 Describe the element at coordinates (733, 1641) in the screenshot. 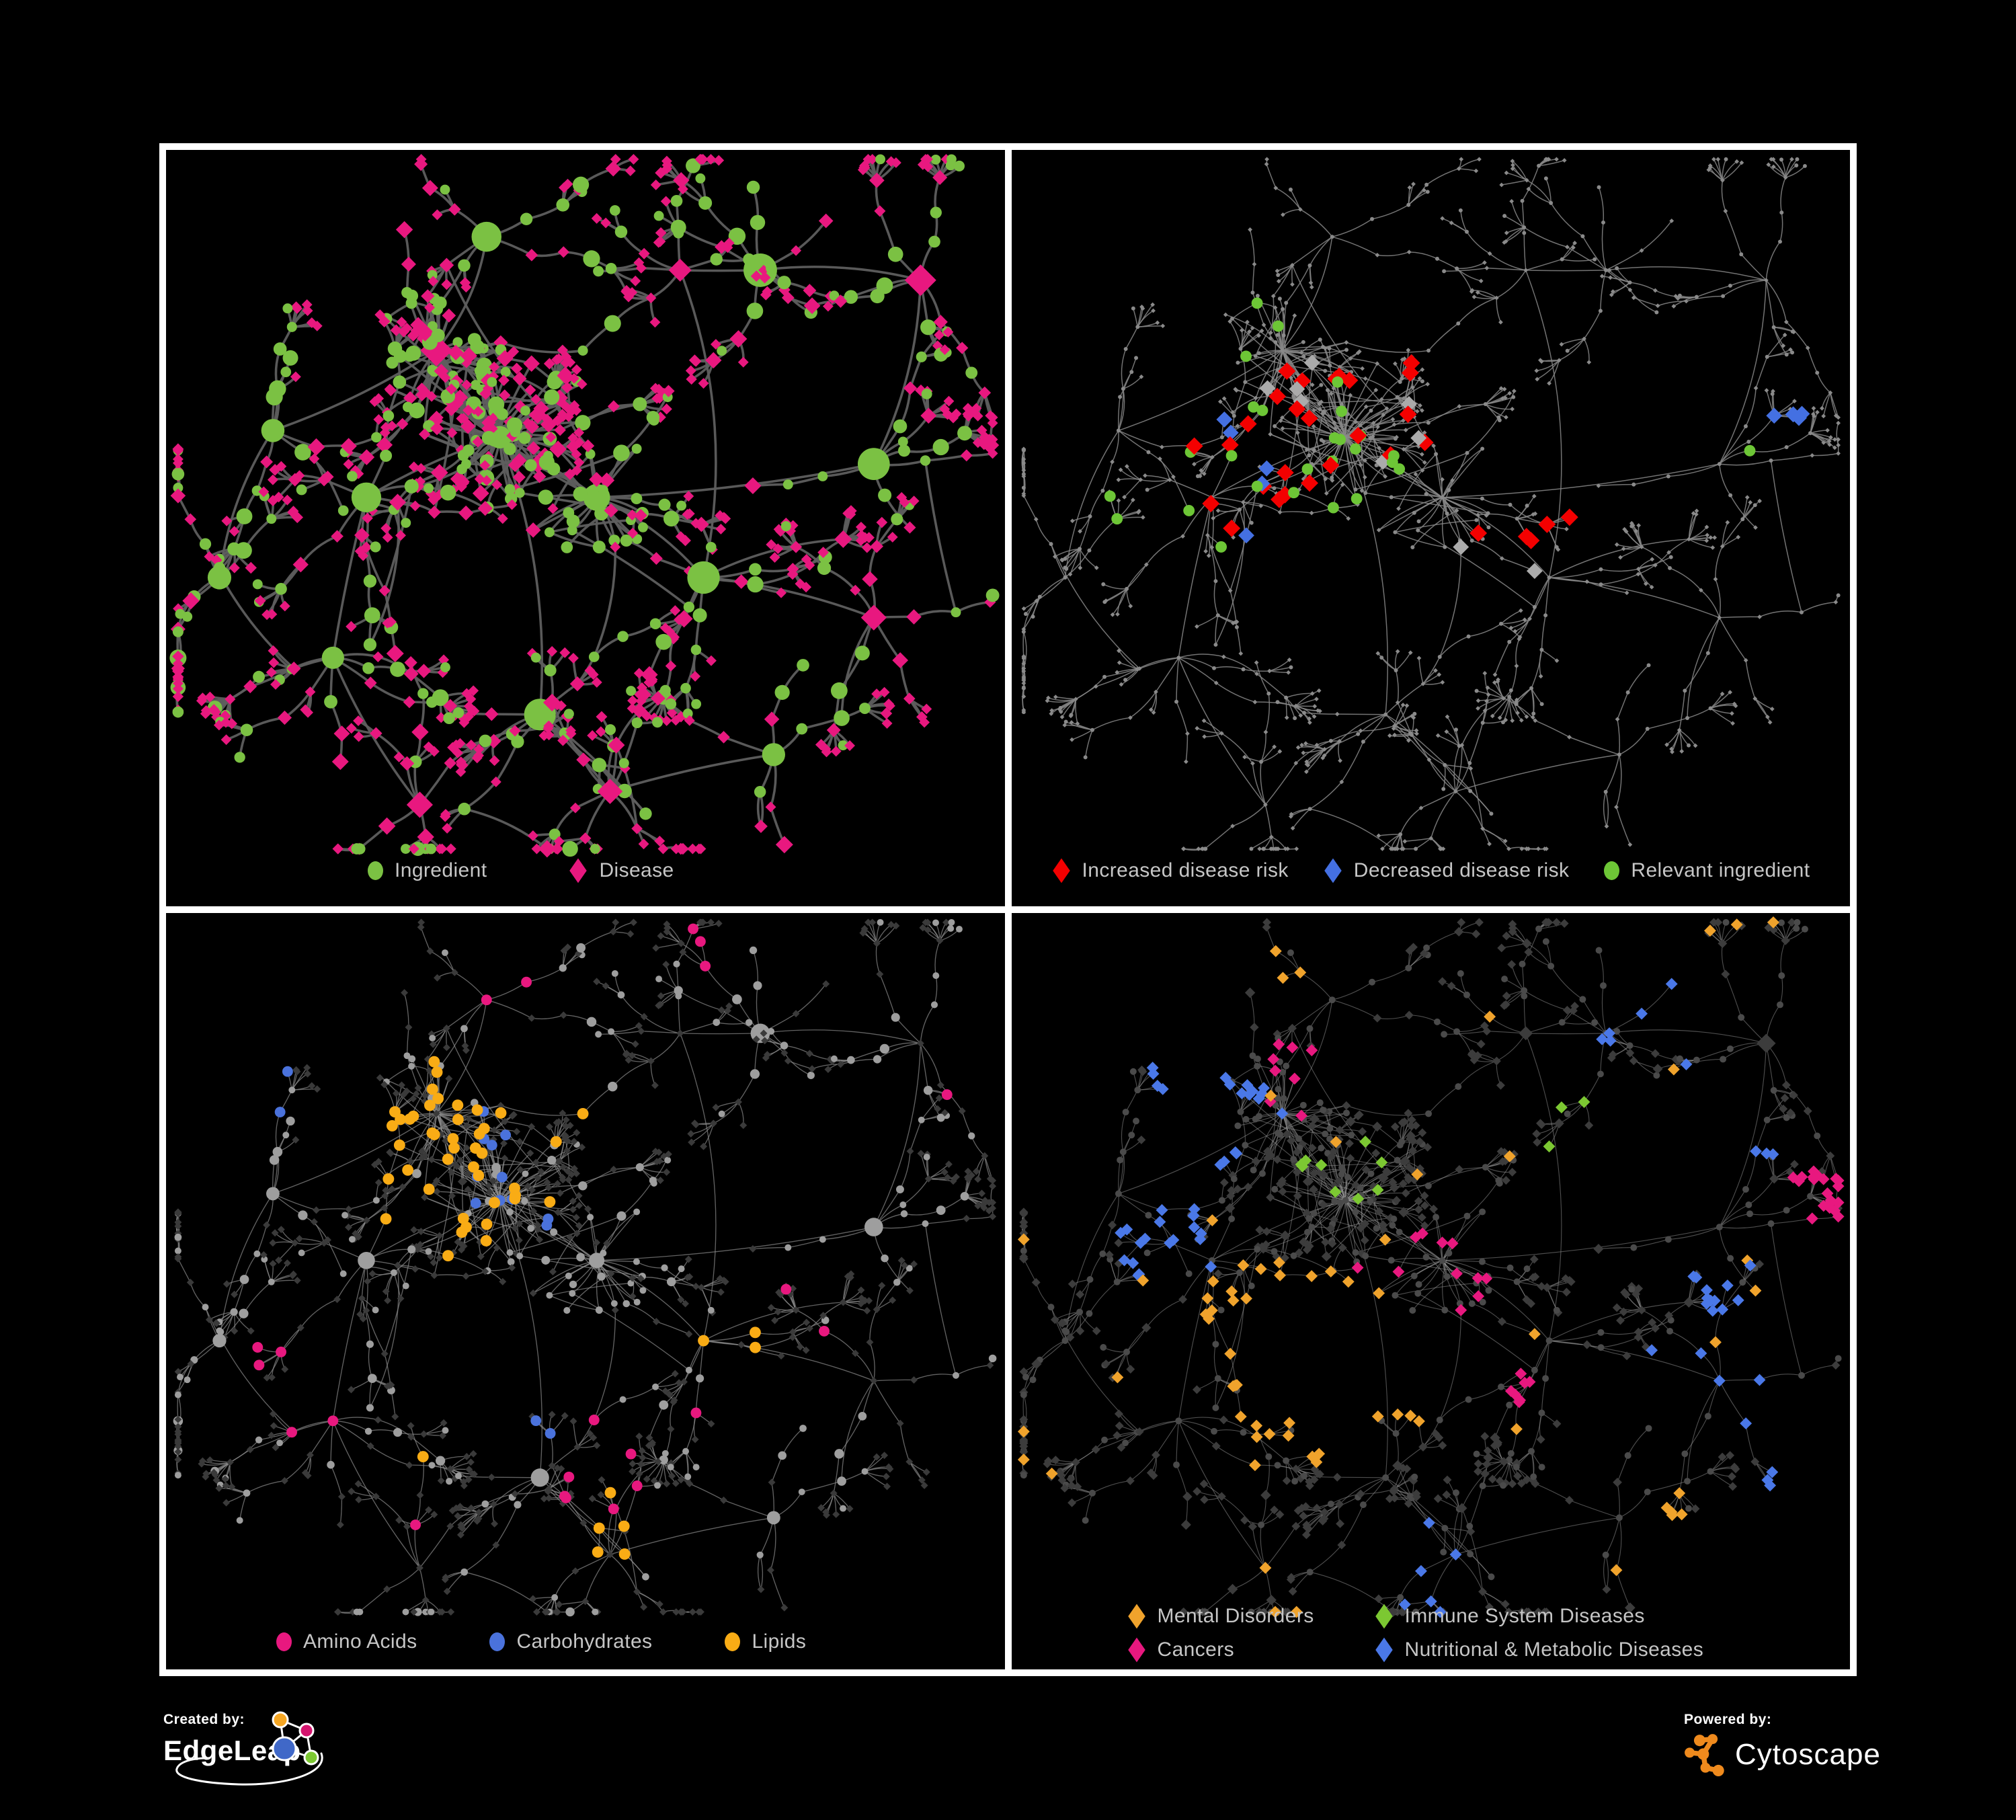

I see `lipids-swatch-icon` at that location.